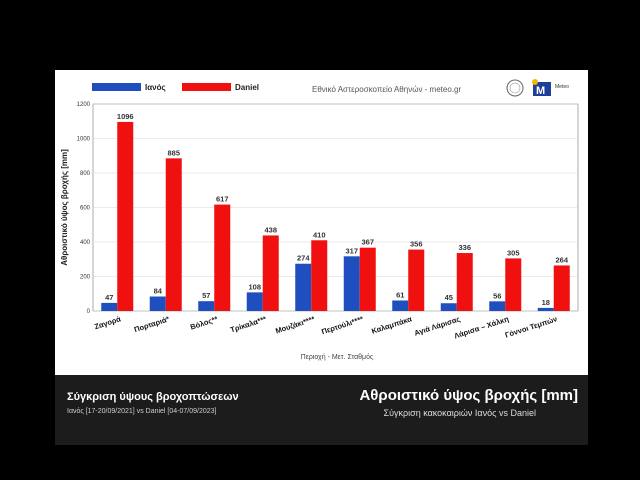 The width and height of the screenshot is (640, 480). I want to click on bar-value-label: 305, so click(513, 252).